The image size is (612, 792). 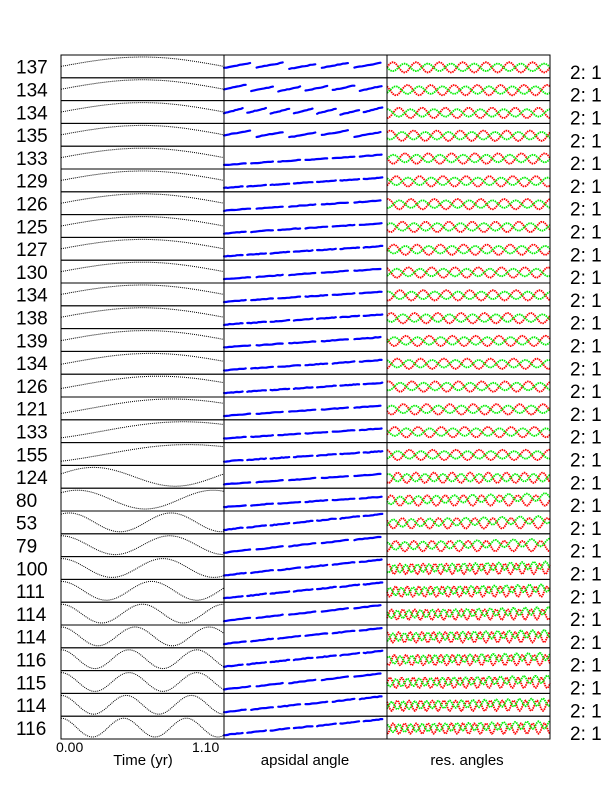 I want to click on row-label-23: 111, so click(x=30, y=592).